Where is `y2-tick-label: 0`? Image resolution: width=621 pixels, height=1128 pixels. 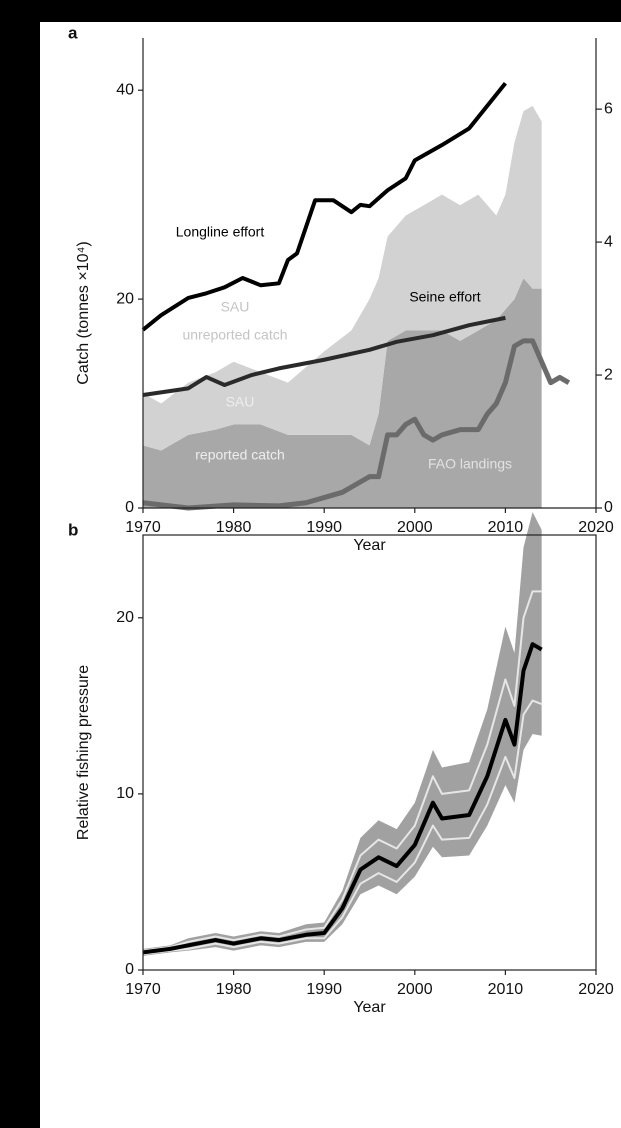 y2-tick-label: 0 is located at coordinates (608, 507).